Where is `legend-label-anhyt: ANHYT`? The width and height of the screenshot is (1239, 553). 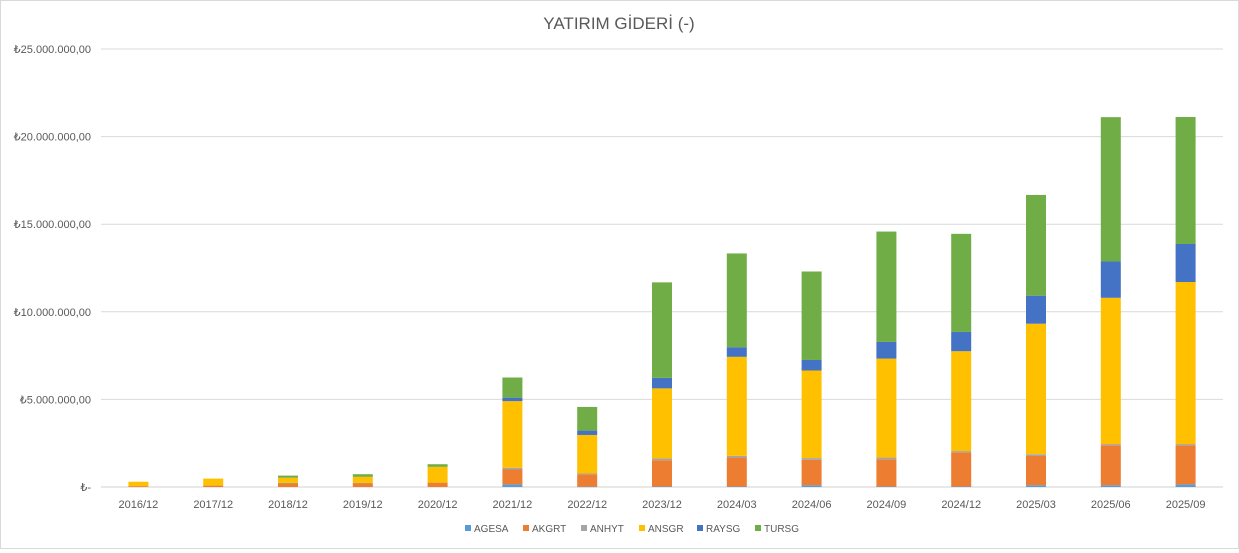
legend-label-anhyt: ANHYT is located at coordinates (607, 529).